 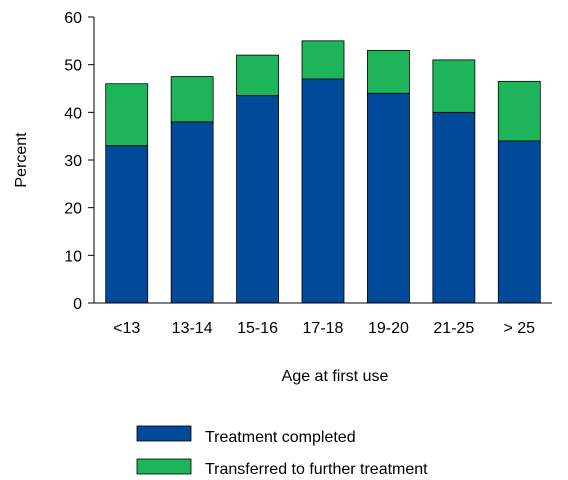 I want to click on y-tick-label: 40, so click(x=73, y=113).